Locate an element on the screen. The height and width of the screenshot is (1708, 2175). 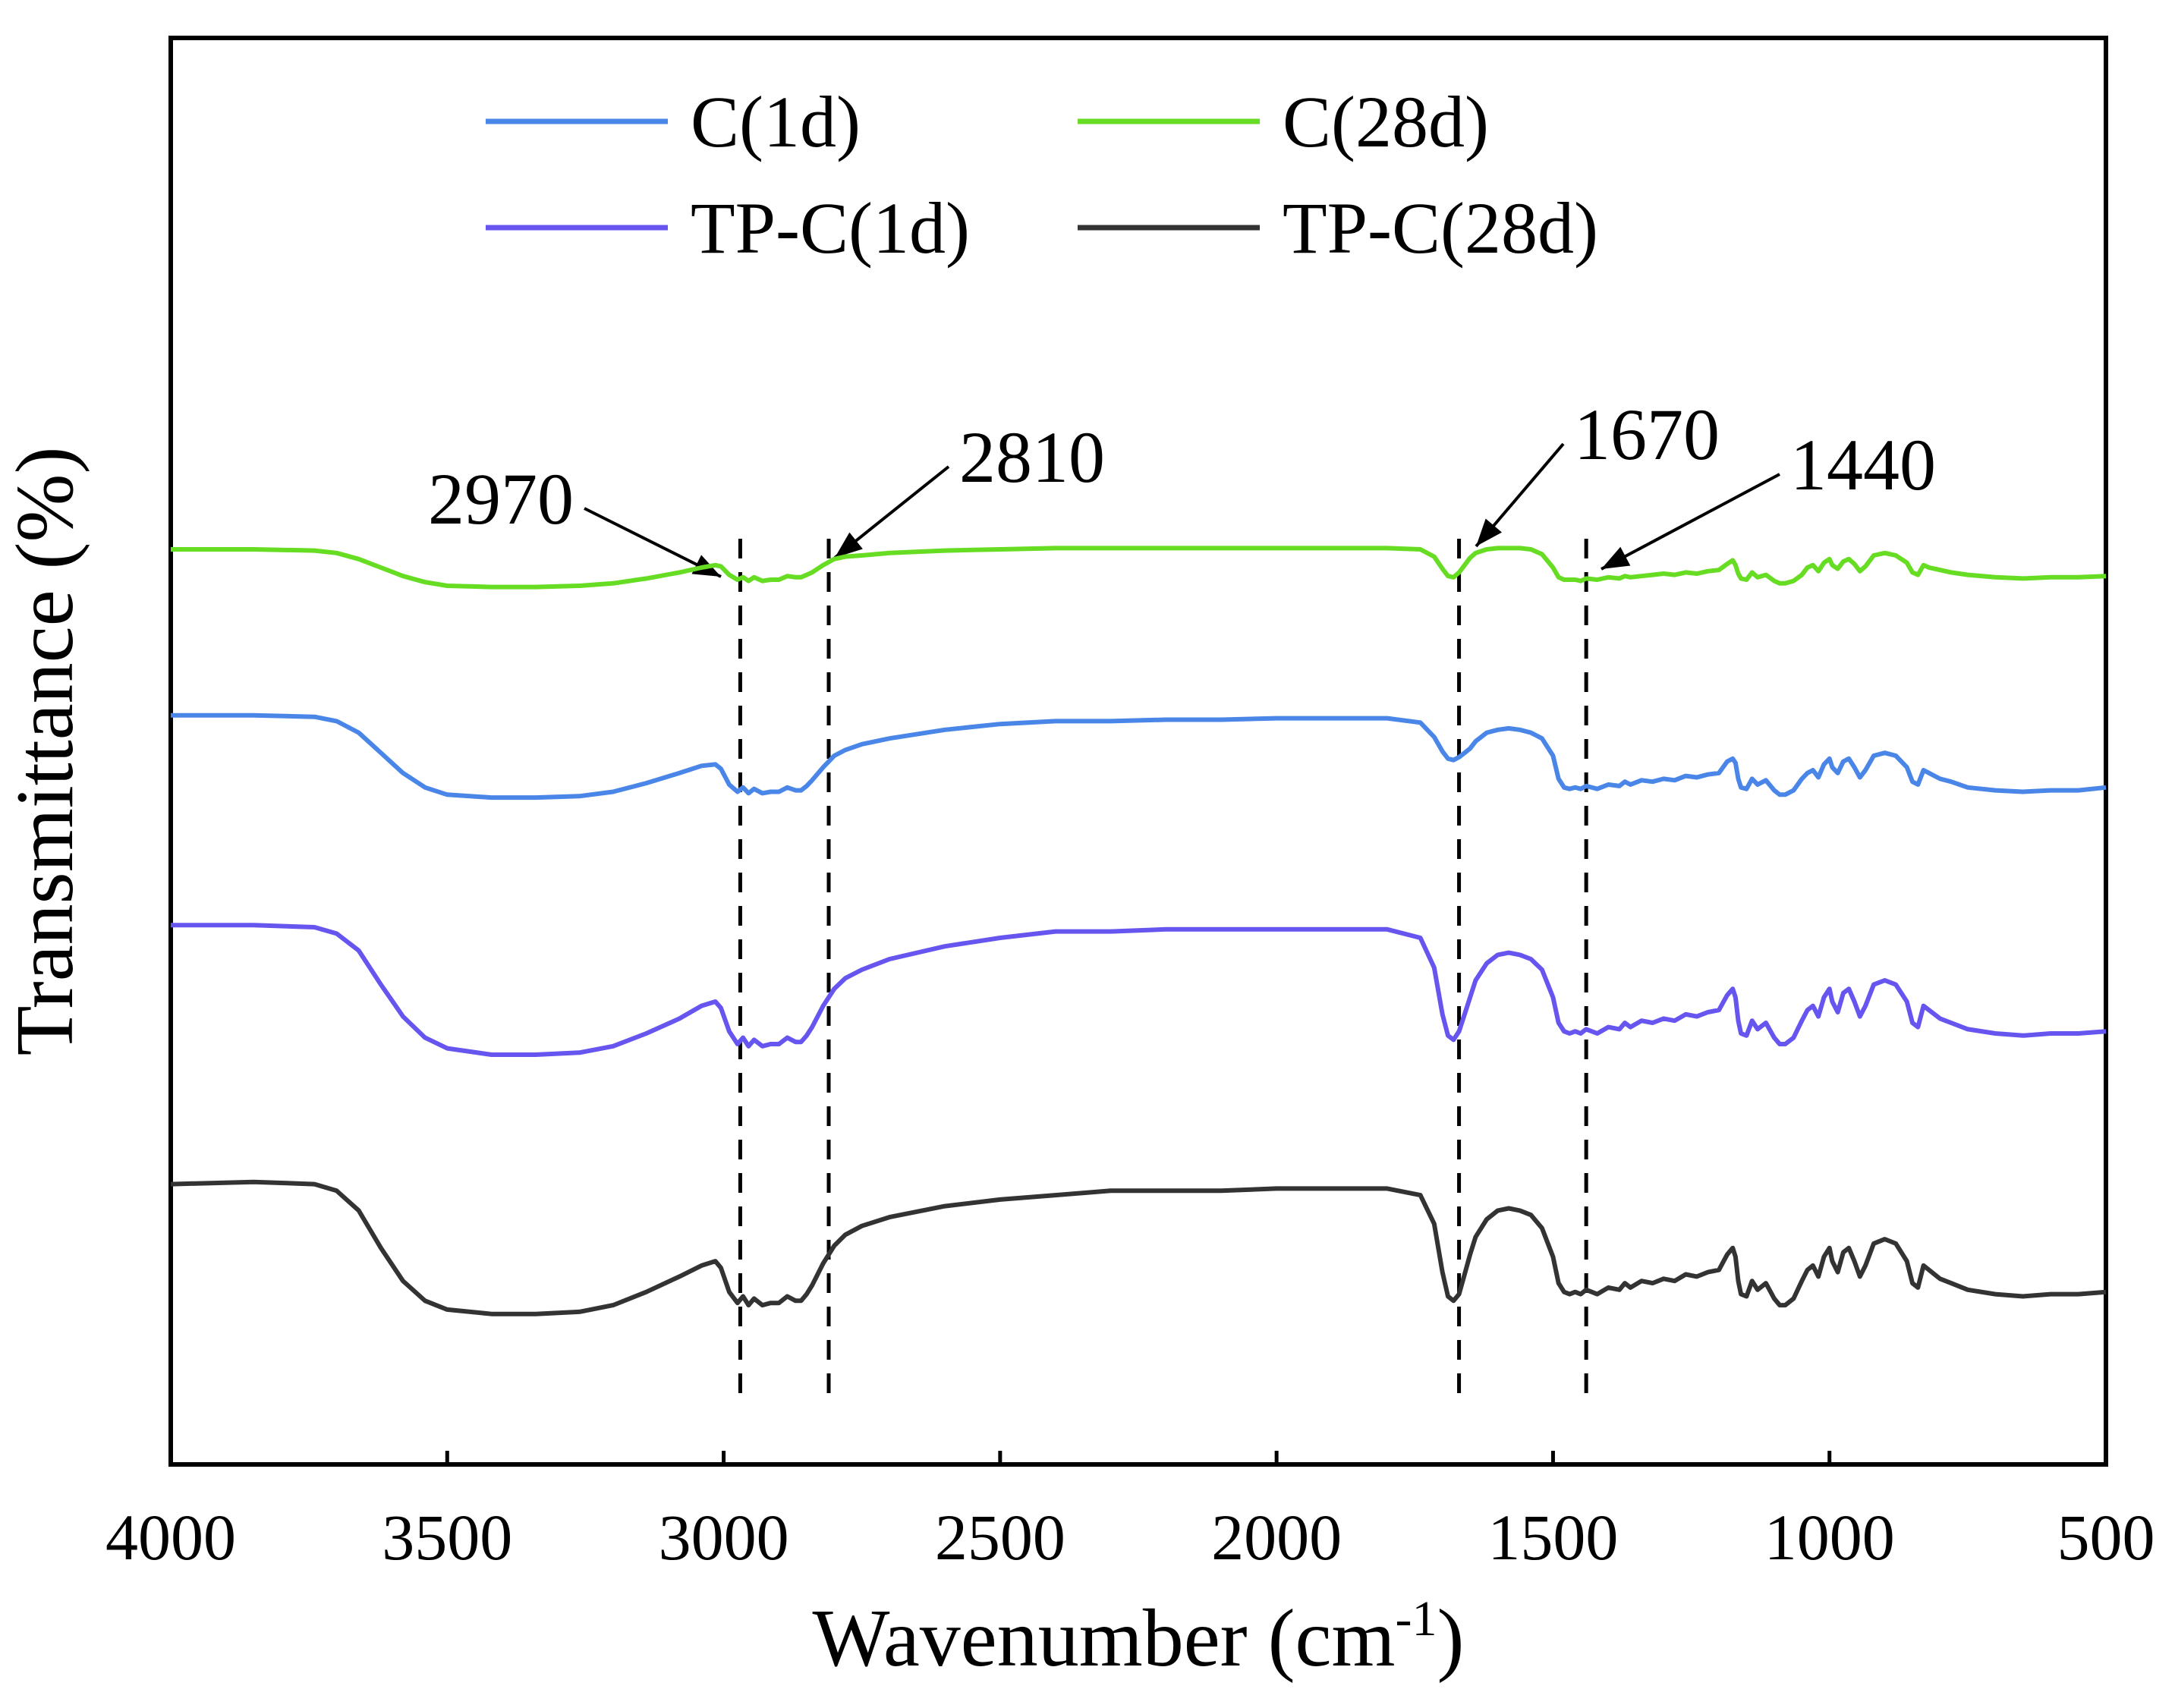
legend-label-c-28d-: C(28d) is located at coordinates (1386, 121).